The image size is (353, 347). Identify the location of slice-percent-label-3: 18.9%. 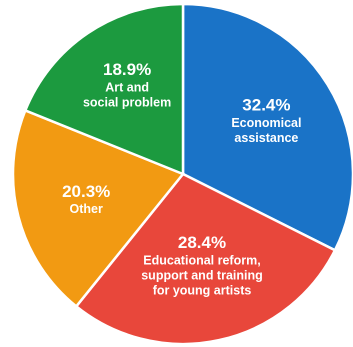
(127, 69).